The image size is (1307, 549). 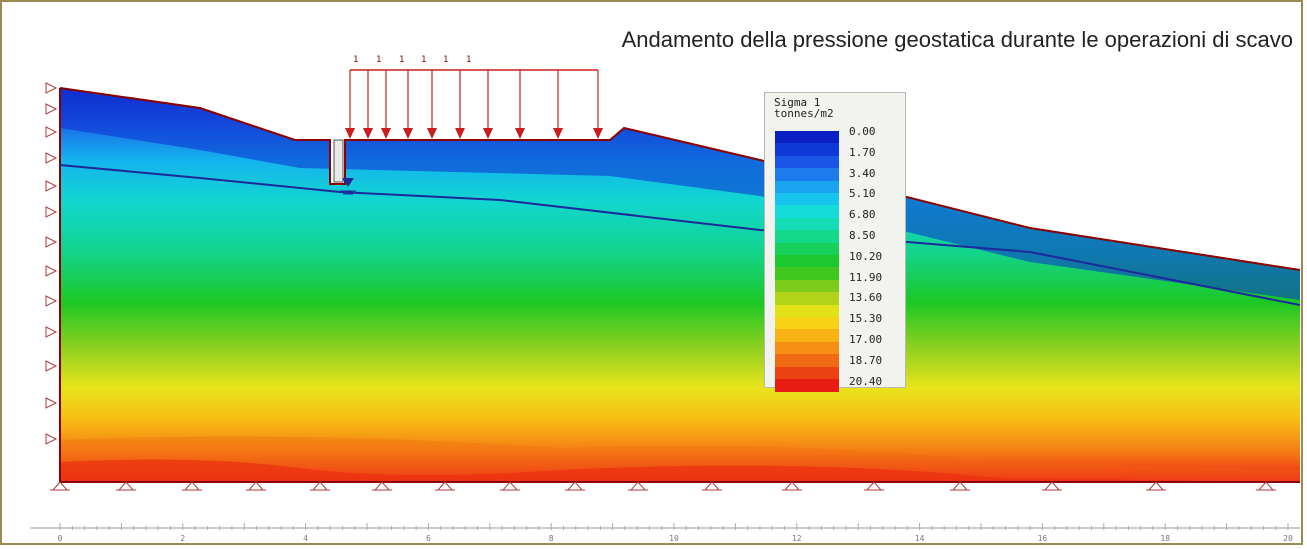 What do you see at coordinates (797, 538) in the screenshot?
I see `axis-tick-label: 12` at bounding box center [797, 538].